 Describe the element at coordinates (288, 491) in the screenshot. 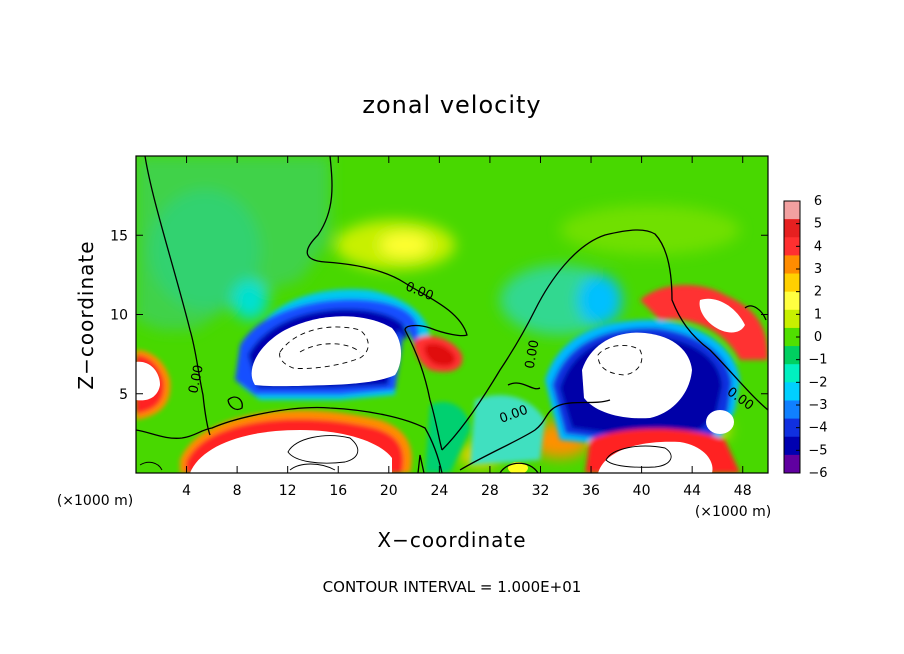

I see `x-tick-label: 12` at that location.